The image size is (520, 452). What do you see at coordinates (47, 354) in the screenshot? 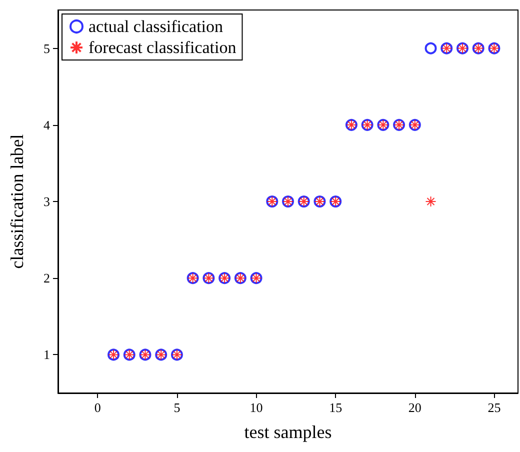
I see `y-tick-label: 1` at bounding box center [47, 354].